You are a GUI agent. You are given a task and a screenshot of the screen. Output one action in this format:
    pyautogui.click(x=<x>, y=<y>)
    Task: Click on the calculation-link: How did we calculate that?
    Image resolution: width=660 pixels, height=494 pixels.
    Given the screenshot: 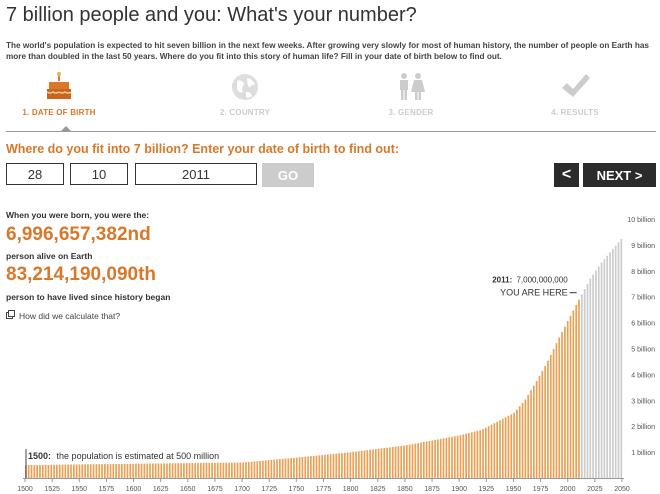 What is the action you would take?
    pyautogui.click(x=63, y=315)
    